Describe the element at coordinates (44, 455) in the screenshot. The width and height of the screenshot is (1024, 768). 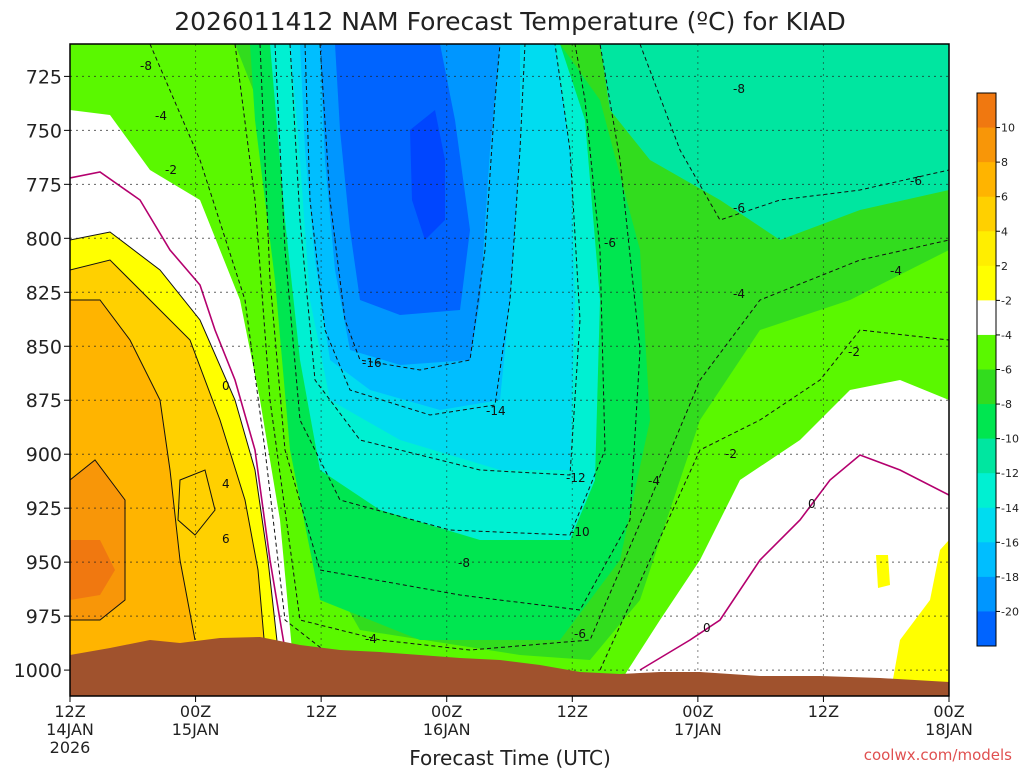
I see `y-tick-label: 900` at that location.